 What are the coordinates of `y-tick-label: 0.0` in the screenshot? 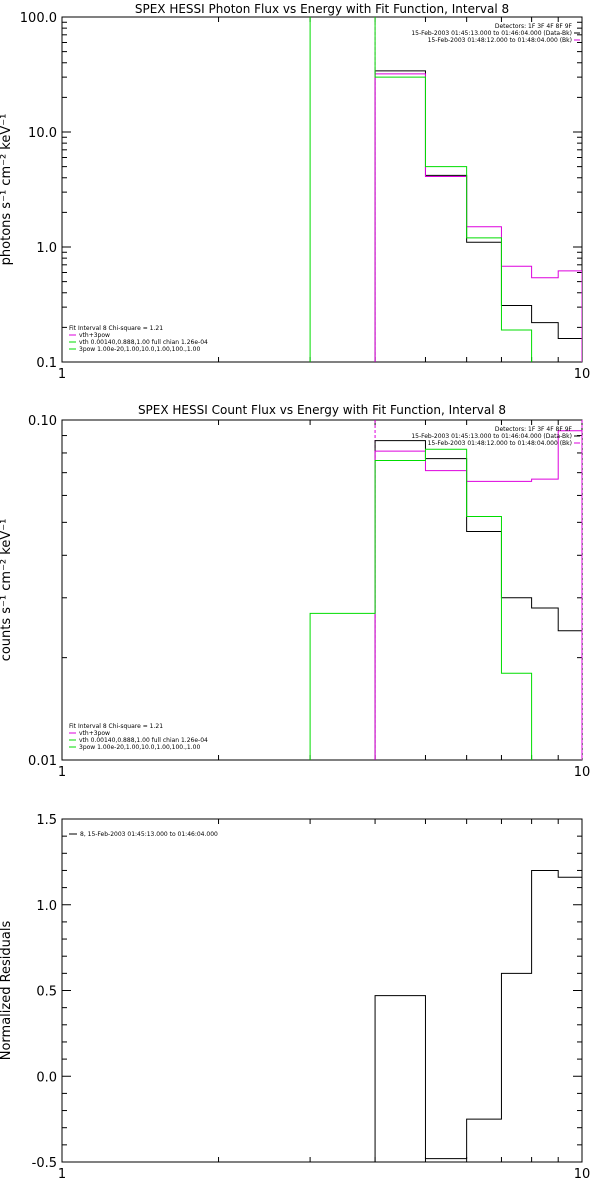 It's located at (46, 1077).